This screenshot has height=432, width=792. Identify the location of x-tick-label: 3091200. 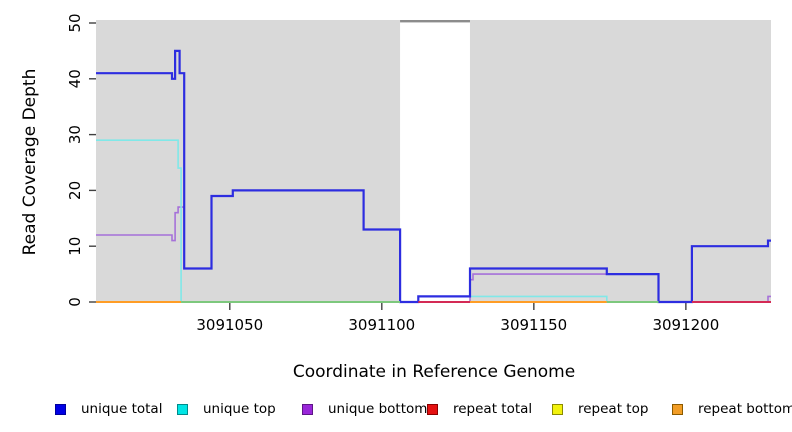
(685, 325).